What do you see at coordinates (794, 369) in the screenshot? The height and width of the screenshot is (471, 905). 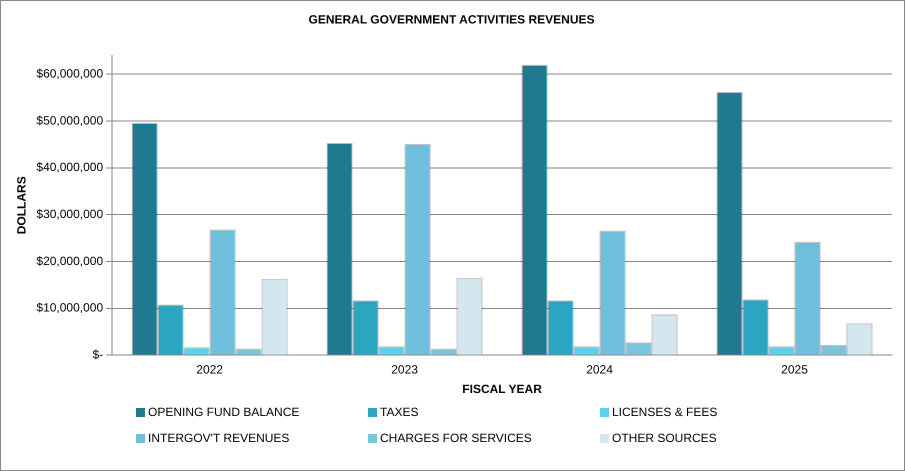 I see `x-tick-label: 2025` at bounding box center [794, 369].